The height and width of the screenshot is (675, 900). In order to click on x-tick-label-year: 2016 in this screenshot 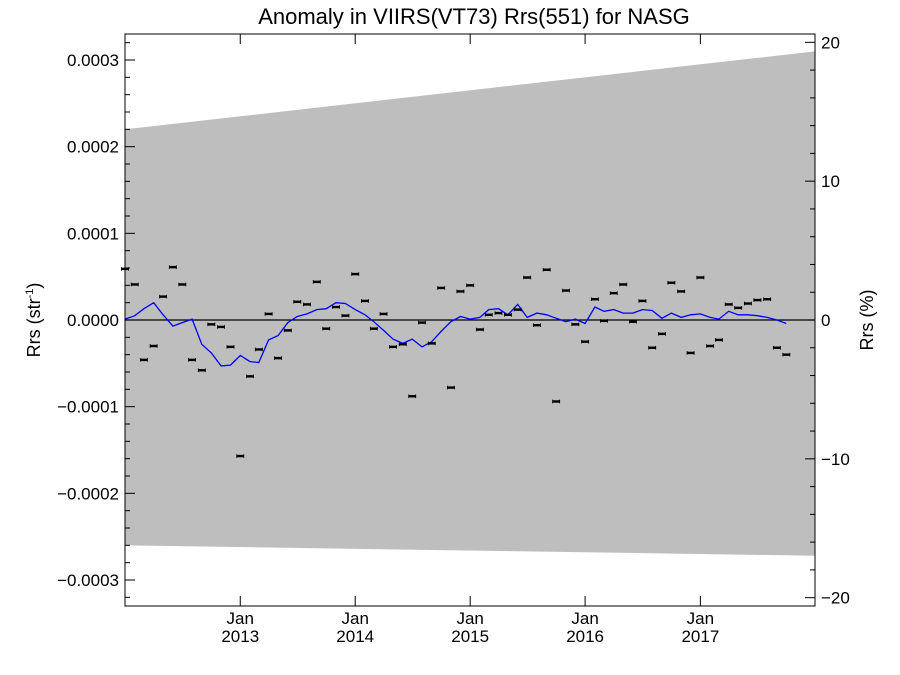, I will do `click(585, 636)`.